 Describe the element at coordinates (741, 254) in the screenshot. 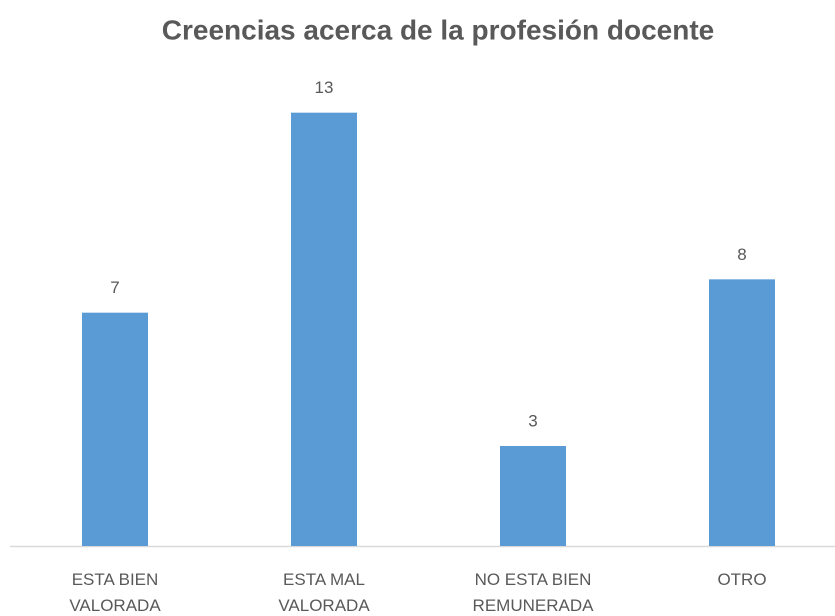

I see `data-label: 8` at that location.